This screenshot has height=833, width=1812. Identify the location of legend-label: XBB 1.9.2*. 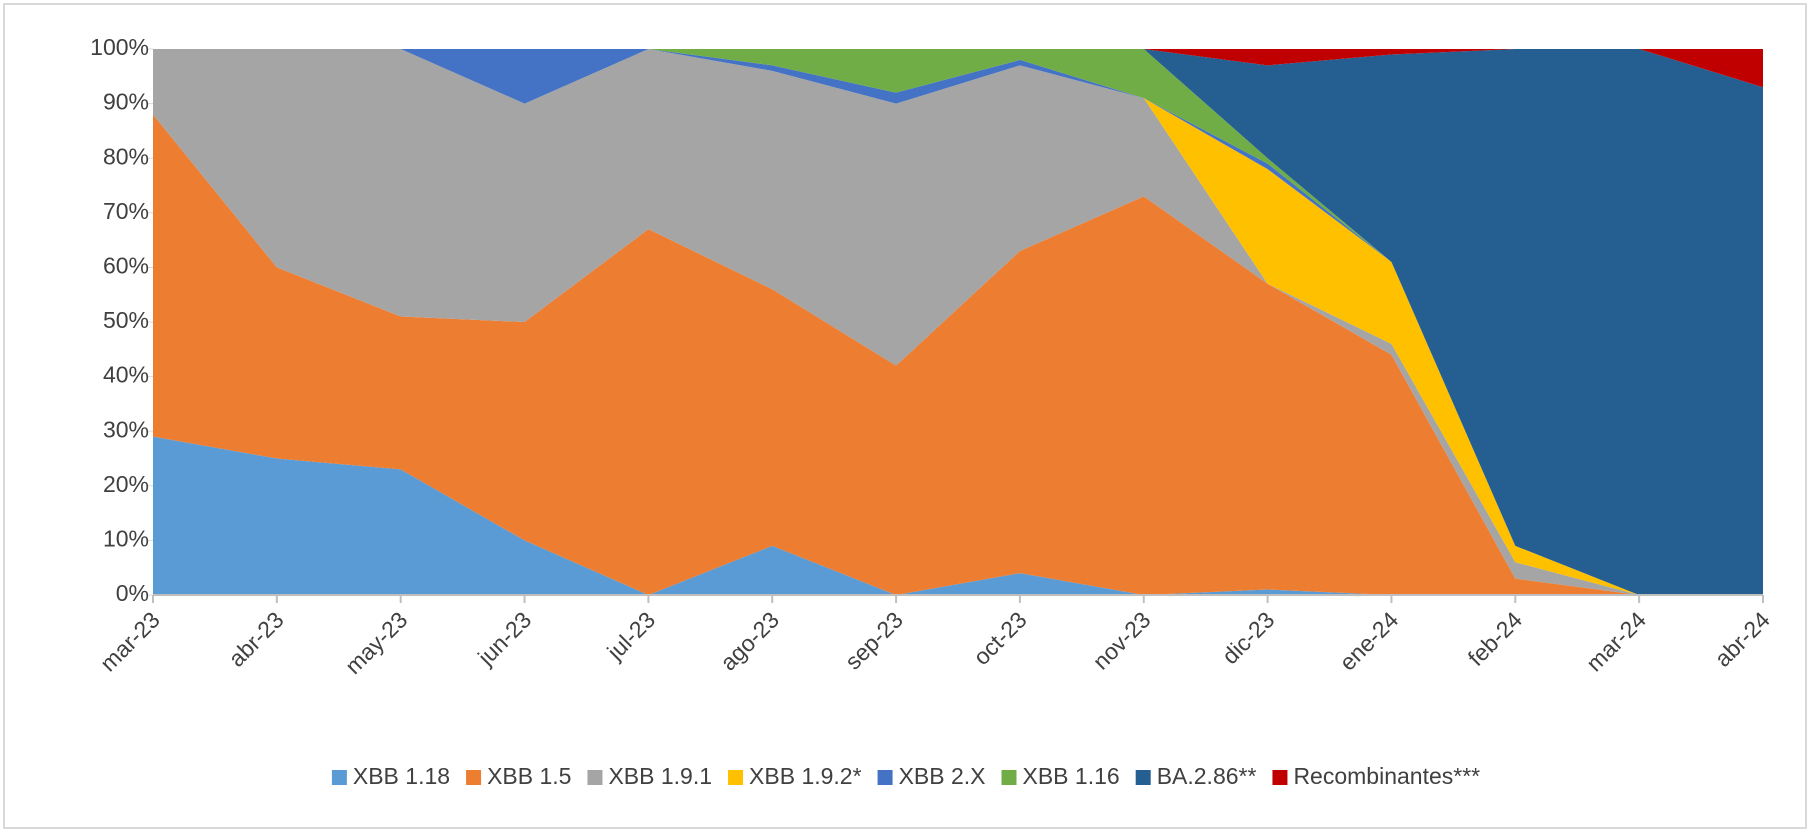
(805, 776).